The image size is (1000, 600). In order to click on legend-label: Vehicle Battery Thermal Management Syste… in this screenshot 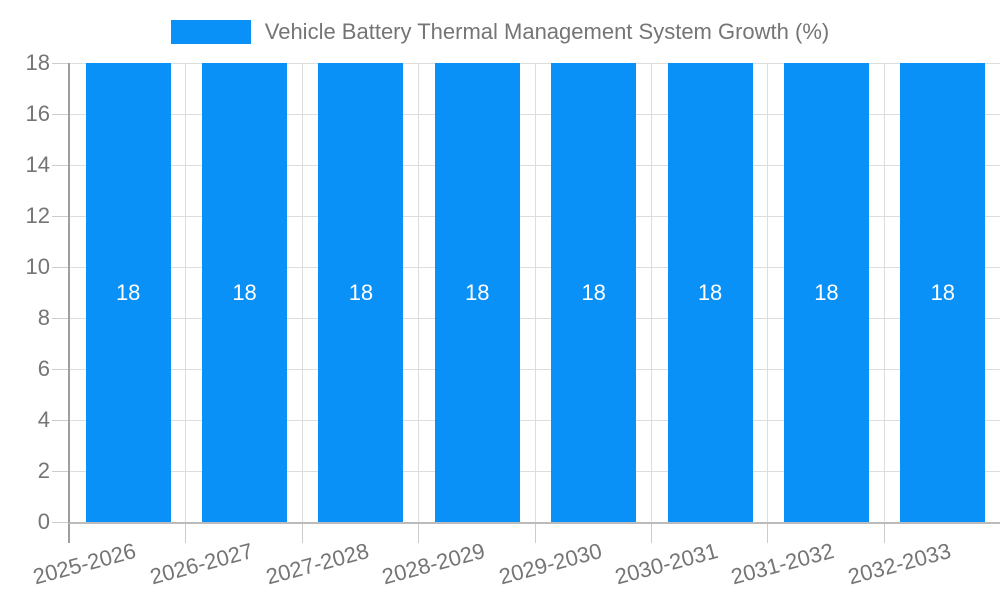, I will do `click(547, 31)`.